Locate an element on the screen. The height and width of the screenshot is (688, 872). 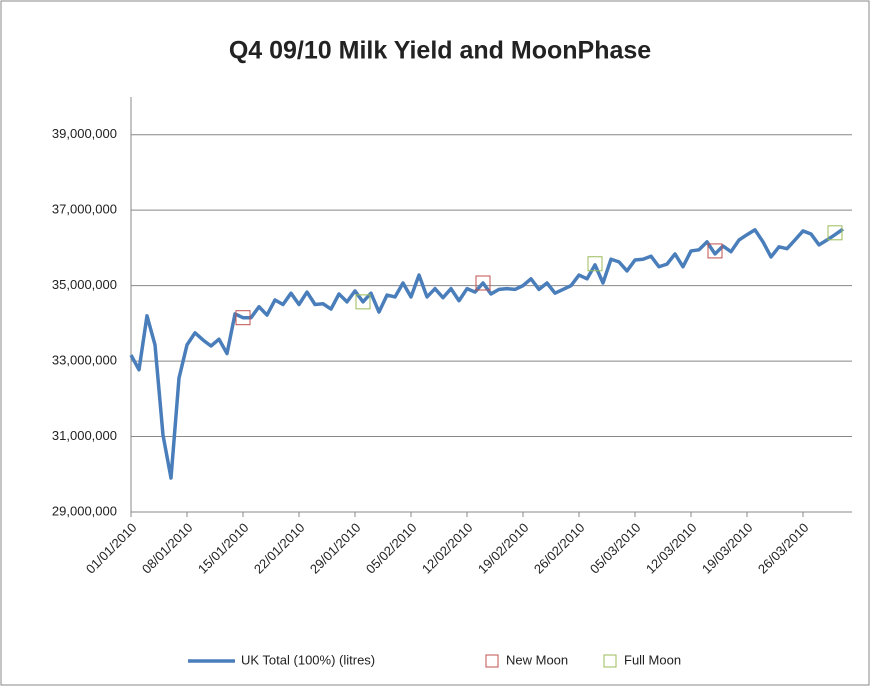
y-tick-label: 29,000,000 is located at coordinates (84, 510).